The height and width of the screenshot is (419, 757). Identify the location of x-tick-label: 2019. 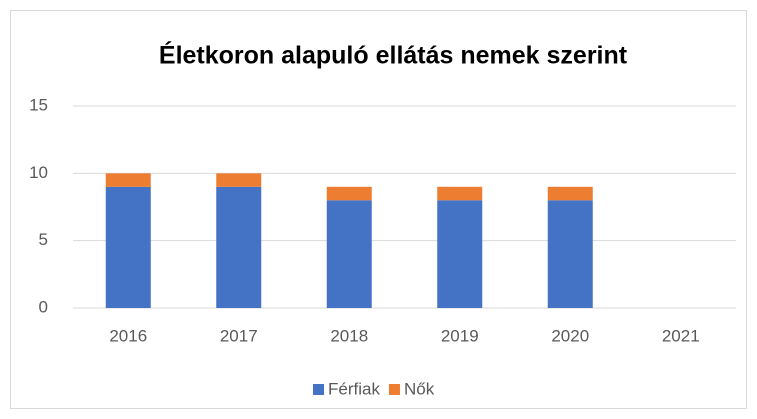
(460, 335).